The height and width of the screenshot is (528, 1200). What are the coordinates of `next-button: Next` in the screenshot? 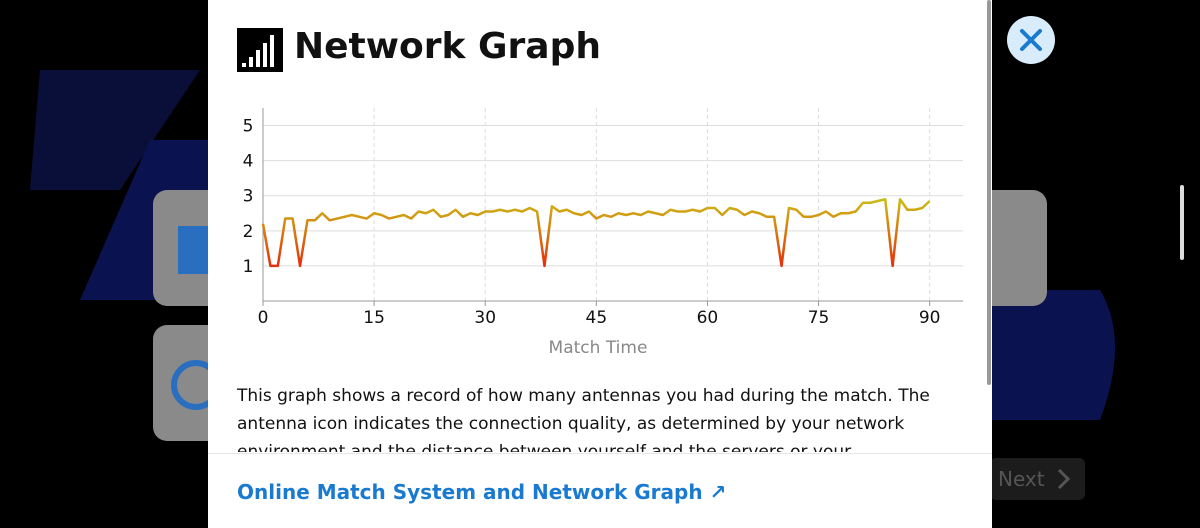 It's located at (1037, 479).